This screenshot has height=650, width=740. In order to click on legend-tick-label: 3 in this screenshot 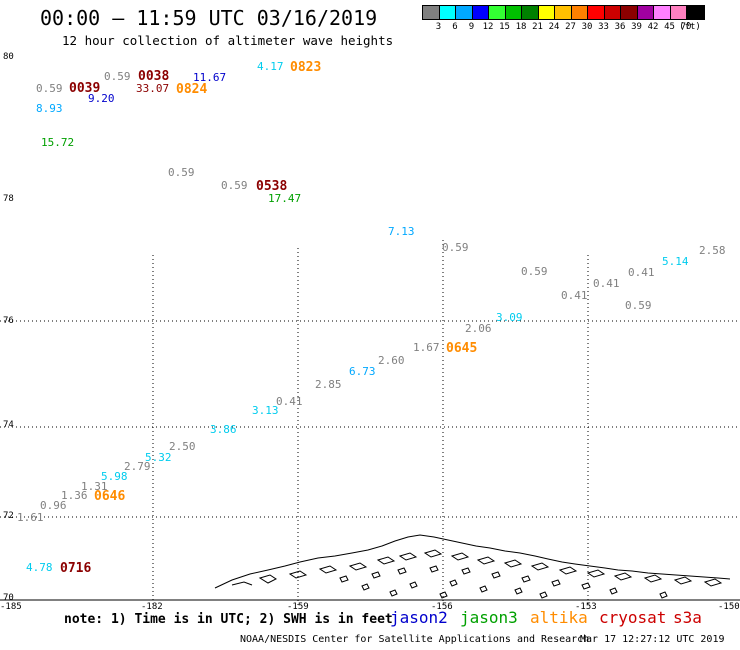, I will do `click(438, 27)`.